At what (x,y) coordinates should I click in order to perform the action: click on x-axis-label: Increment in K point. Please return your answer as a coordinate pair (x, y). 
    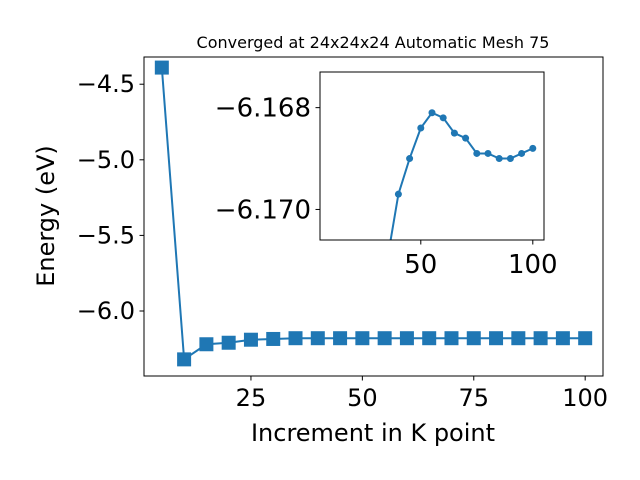
    Looking at the image, I should click on (373, 433).